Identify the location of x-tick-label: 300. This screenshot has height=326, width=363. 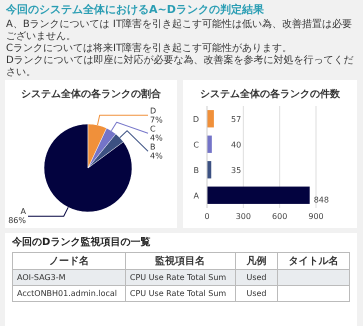
(243, 216).